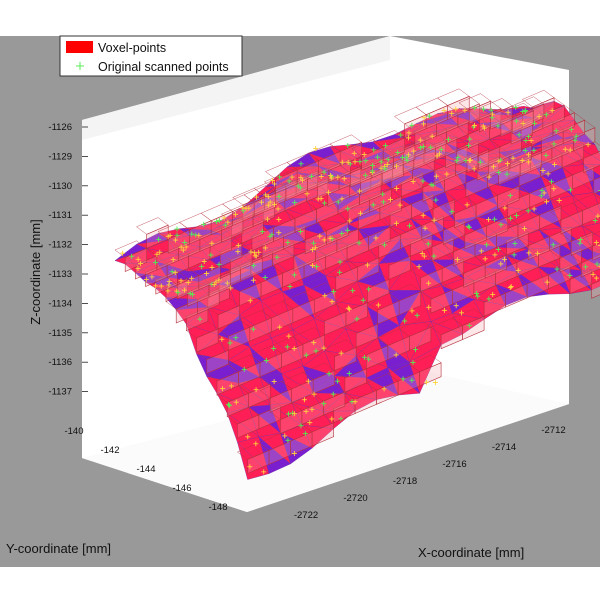 This screenshot has height=600, width=600. I want to click on z-tick-label: -1130, so click(60, 186).